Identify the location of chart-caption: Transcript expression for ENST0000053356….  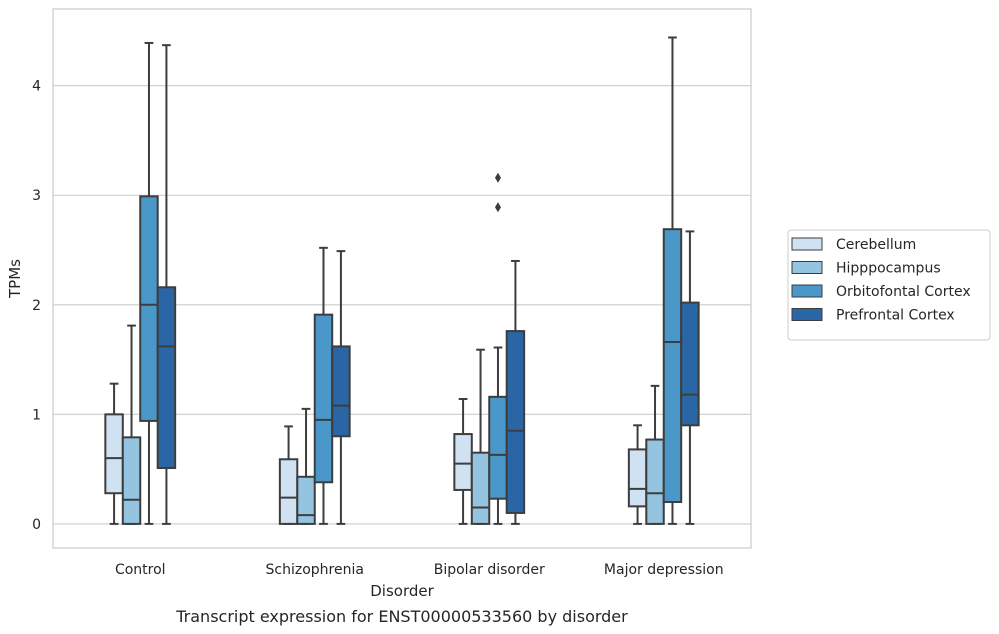
(401, 616).